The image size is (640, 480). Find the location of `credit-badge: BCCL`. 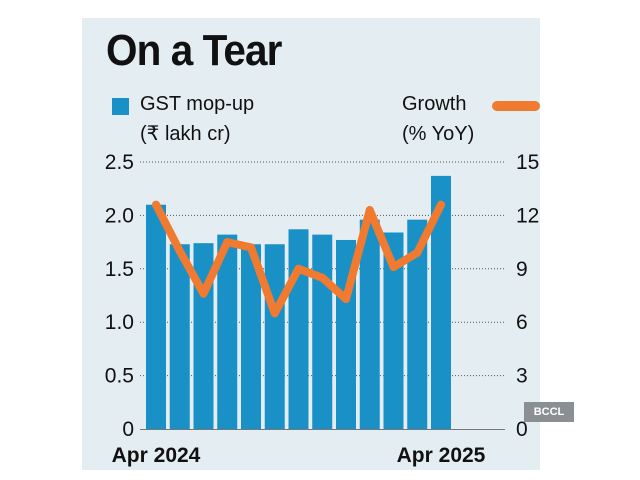

credit-badge: BCCL is located at coordinates (549, 412).